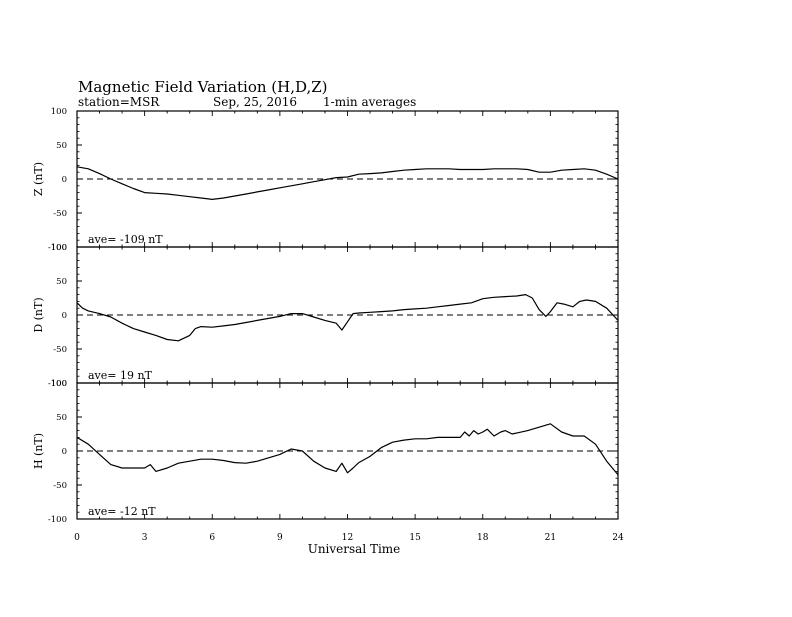  What do you see at coordinates (415, 538) in the screenshot?
I see `x-tick-label: 15` at bounding box center [415, 538].